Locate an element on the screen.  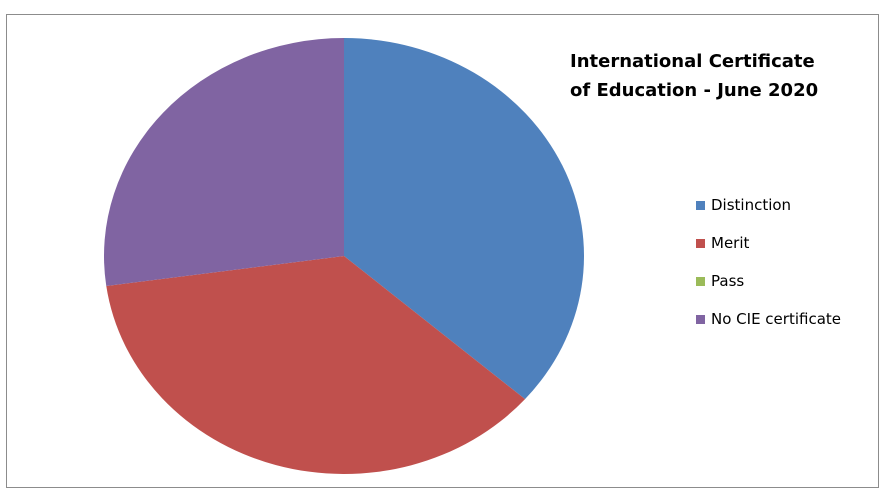
legend-item-distinction: Distinction is located at coordinates (768, 205).